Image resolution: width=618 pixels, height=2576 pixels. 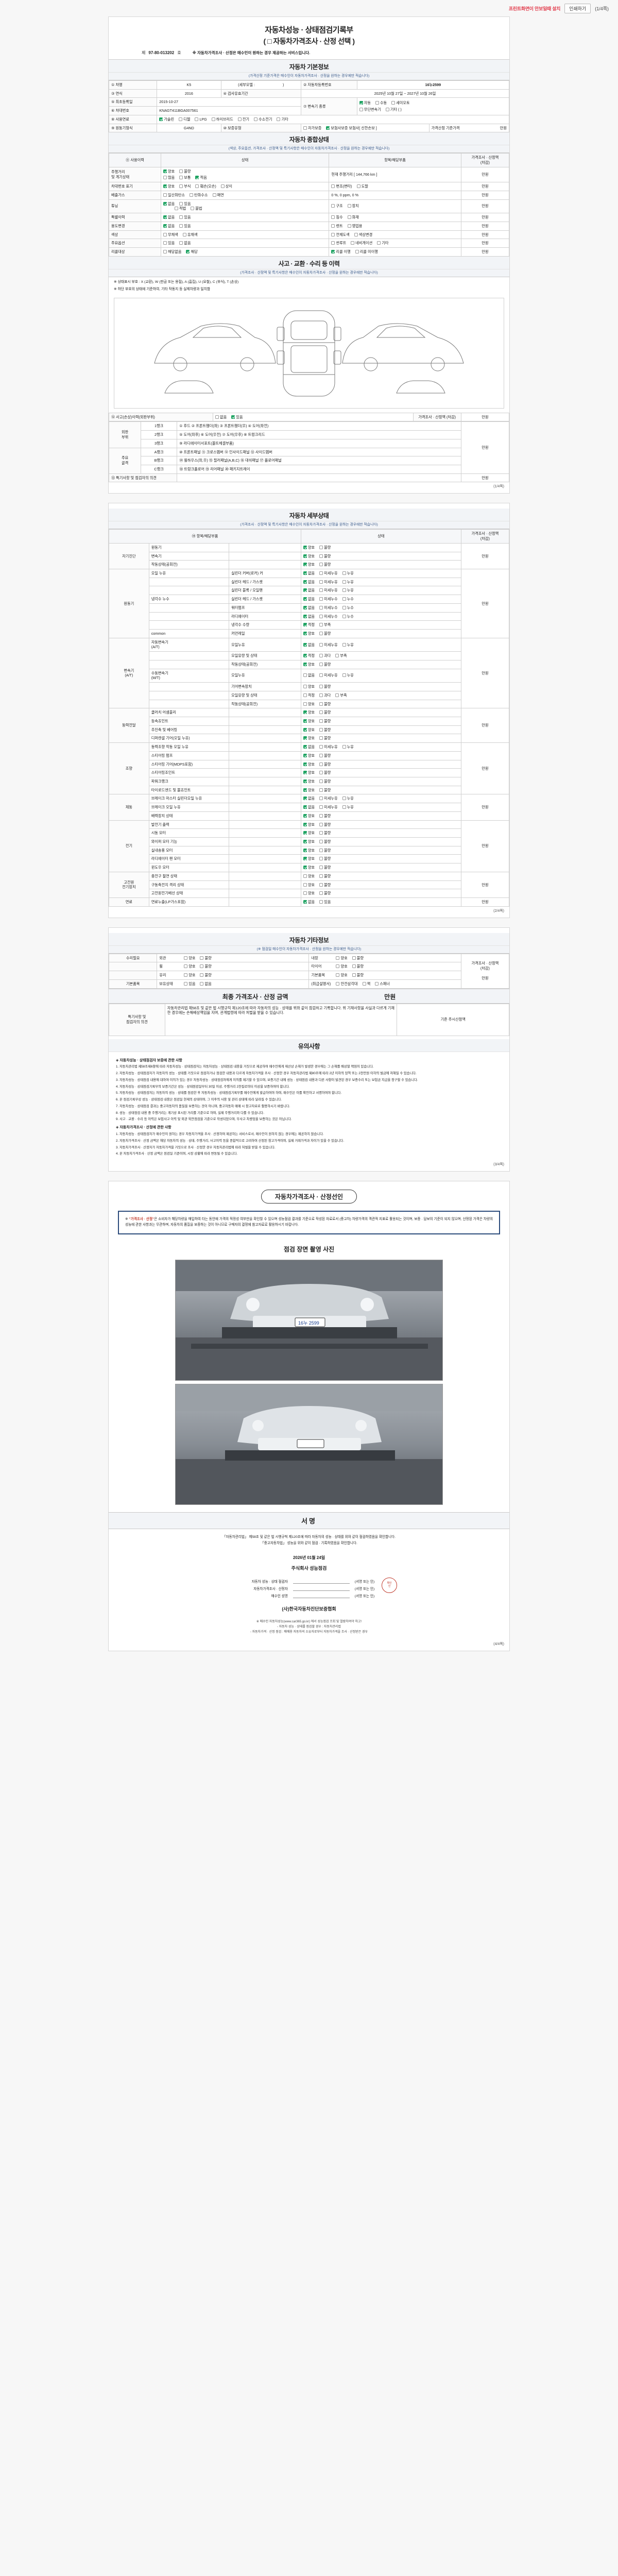 I want to click on item-option: 렌트, so click(x=337, y=226).